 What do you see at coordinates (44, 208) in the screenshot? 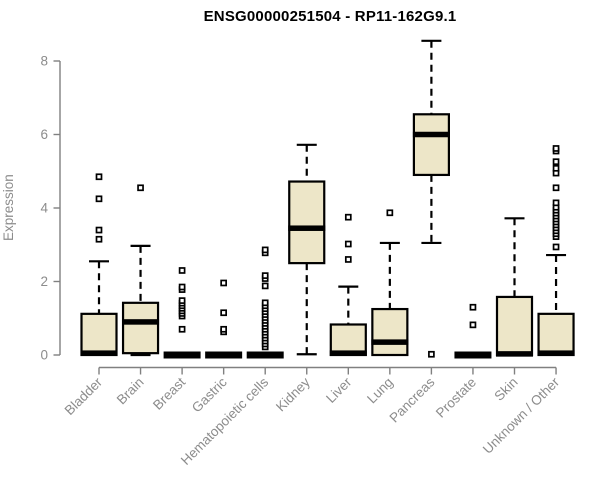
I see `y-tick-label: 4` at bounding box center [44, 208].